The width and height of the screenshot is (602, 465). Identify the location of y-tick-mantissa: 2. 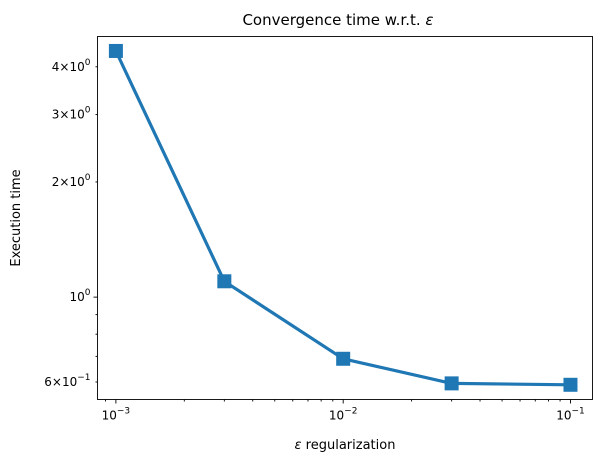
(56, 182).